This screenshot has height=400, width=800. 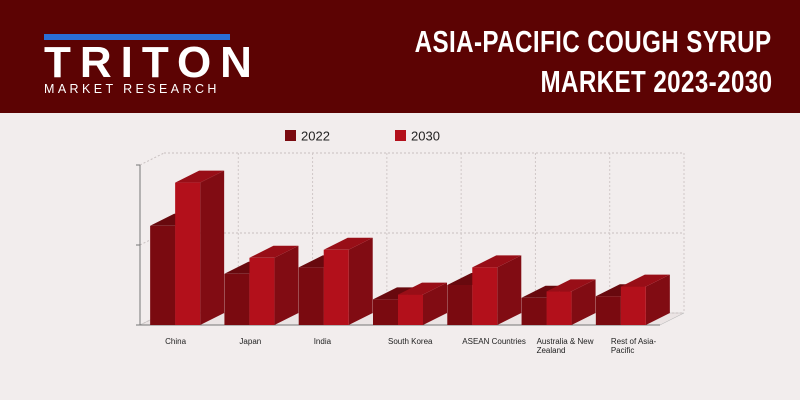 What do you see at coordinates (655, 81) in the screenshot?
I see `title: MARKET 2023-2030` at bounding box center [655, 81].